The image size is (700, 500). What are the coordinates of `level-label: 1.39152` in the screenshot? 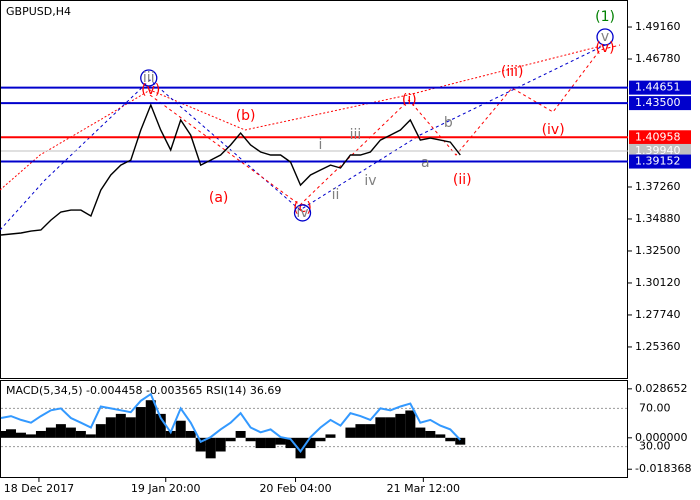 It's located at (658, 161).